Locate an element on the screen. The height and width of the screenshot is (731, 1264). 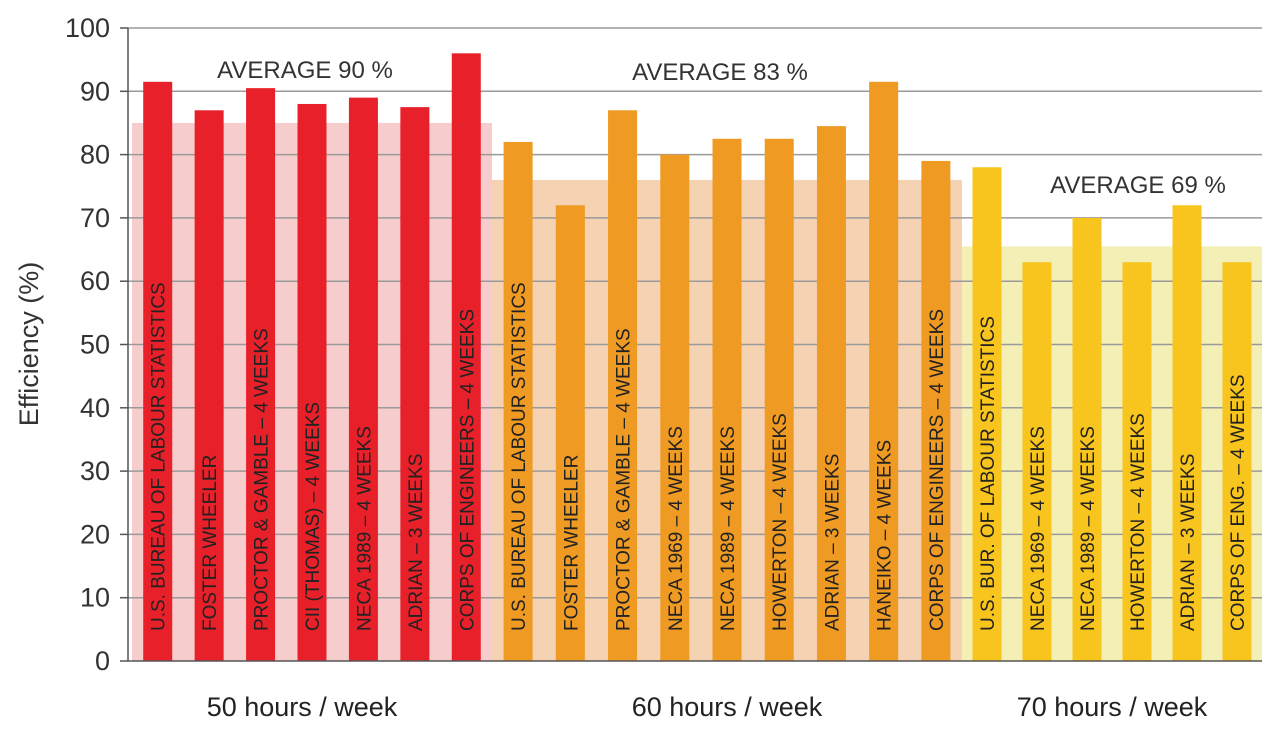
group-label-1: 50 hours / week is located at coordinates (302, 707).